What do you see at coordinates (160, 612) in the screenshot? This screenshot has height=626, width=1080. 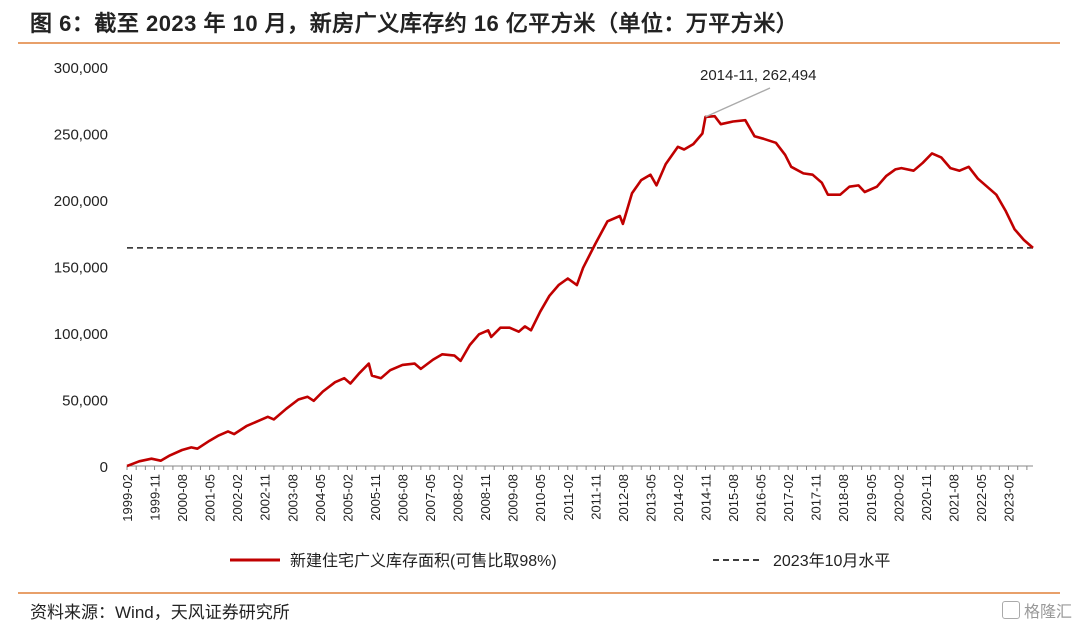 I see `source-note: 资料来源：Wind，天风证券研究所` at bounding box center [160, 612].